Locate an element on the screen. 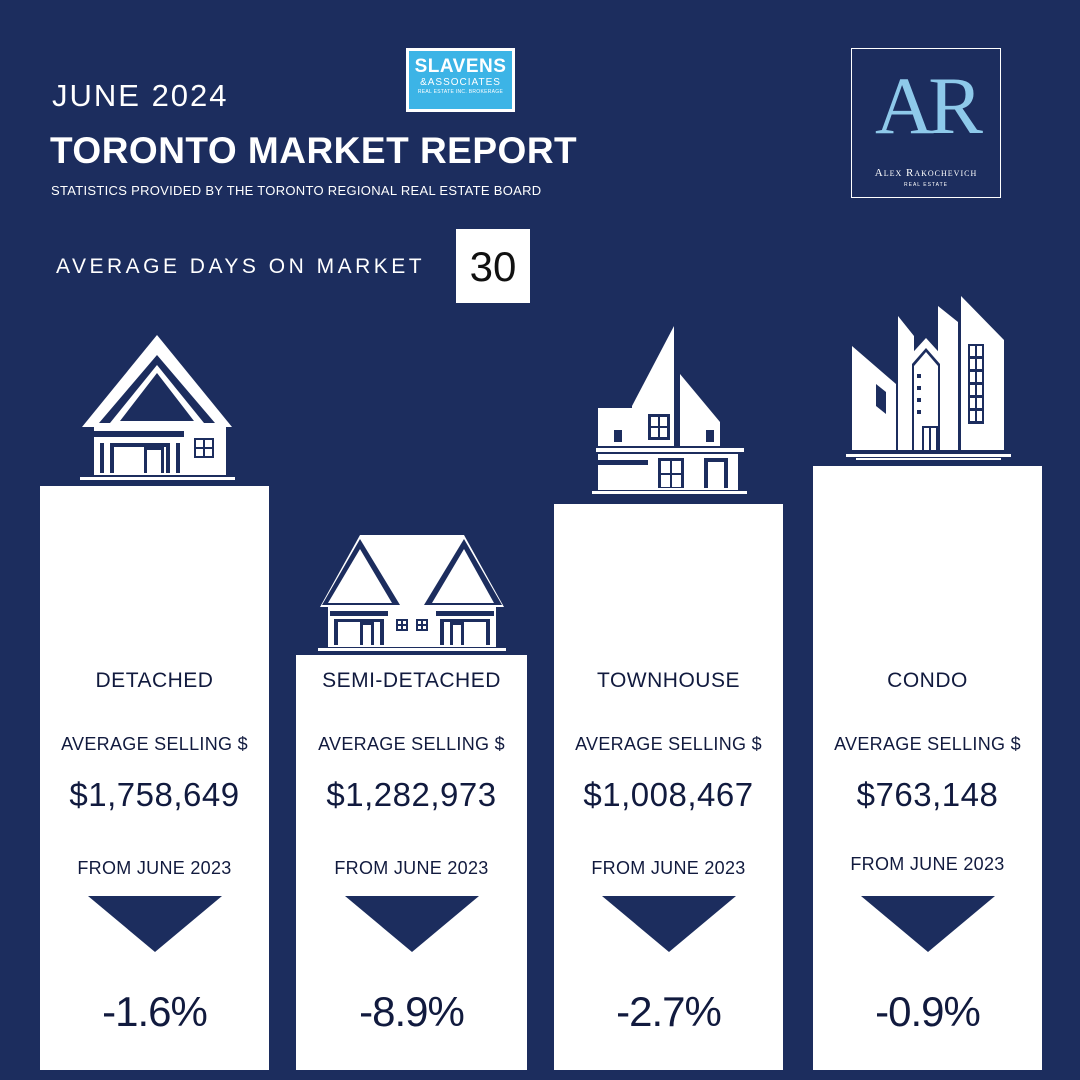 Image resolution: width=1080 pixels, height=1080 pixels. card-price: $1,758,649 is located at coordinates (154, 794).